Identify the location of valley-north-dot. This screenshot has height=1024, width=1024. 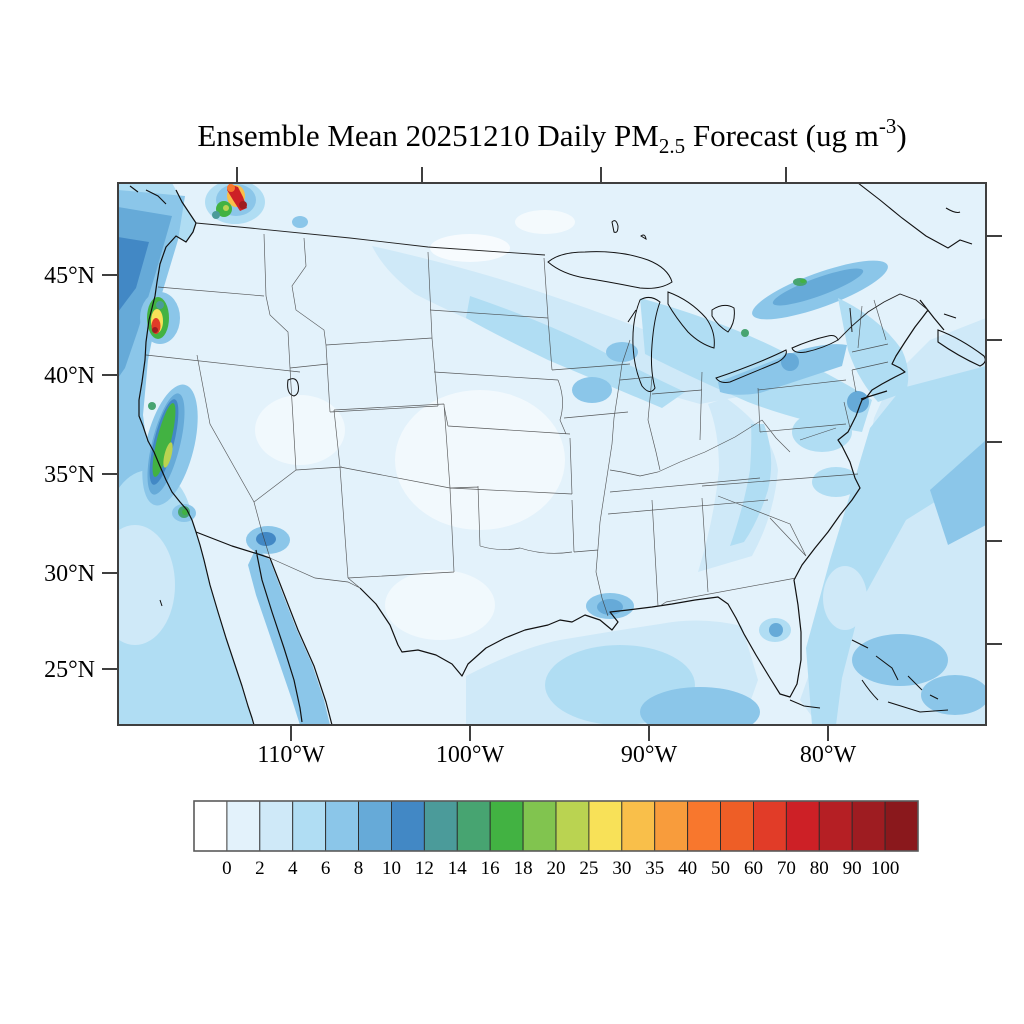
(152, 406).